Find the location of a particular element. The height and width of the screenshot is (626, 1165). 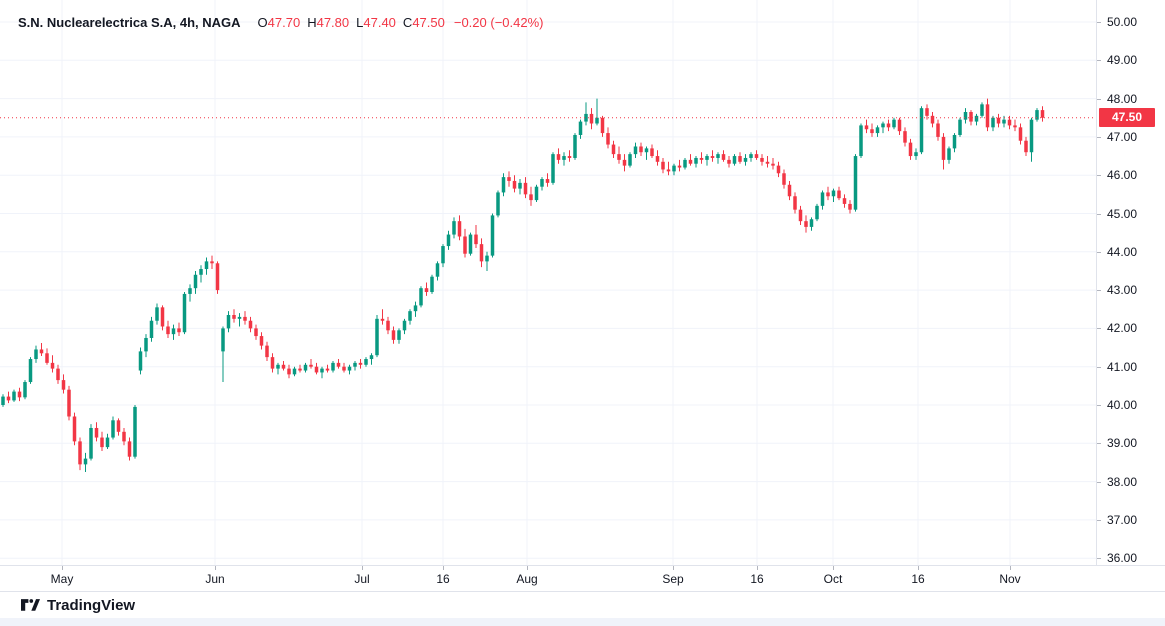

time-tick-label: Jun is located at coordinates (215, 579).